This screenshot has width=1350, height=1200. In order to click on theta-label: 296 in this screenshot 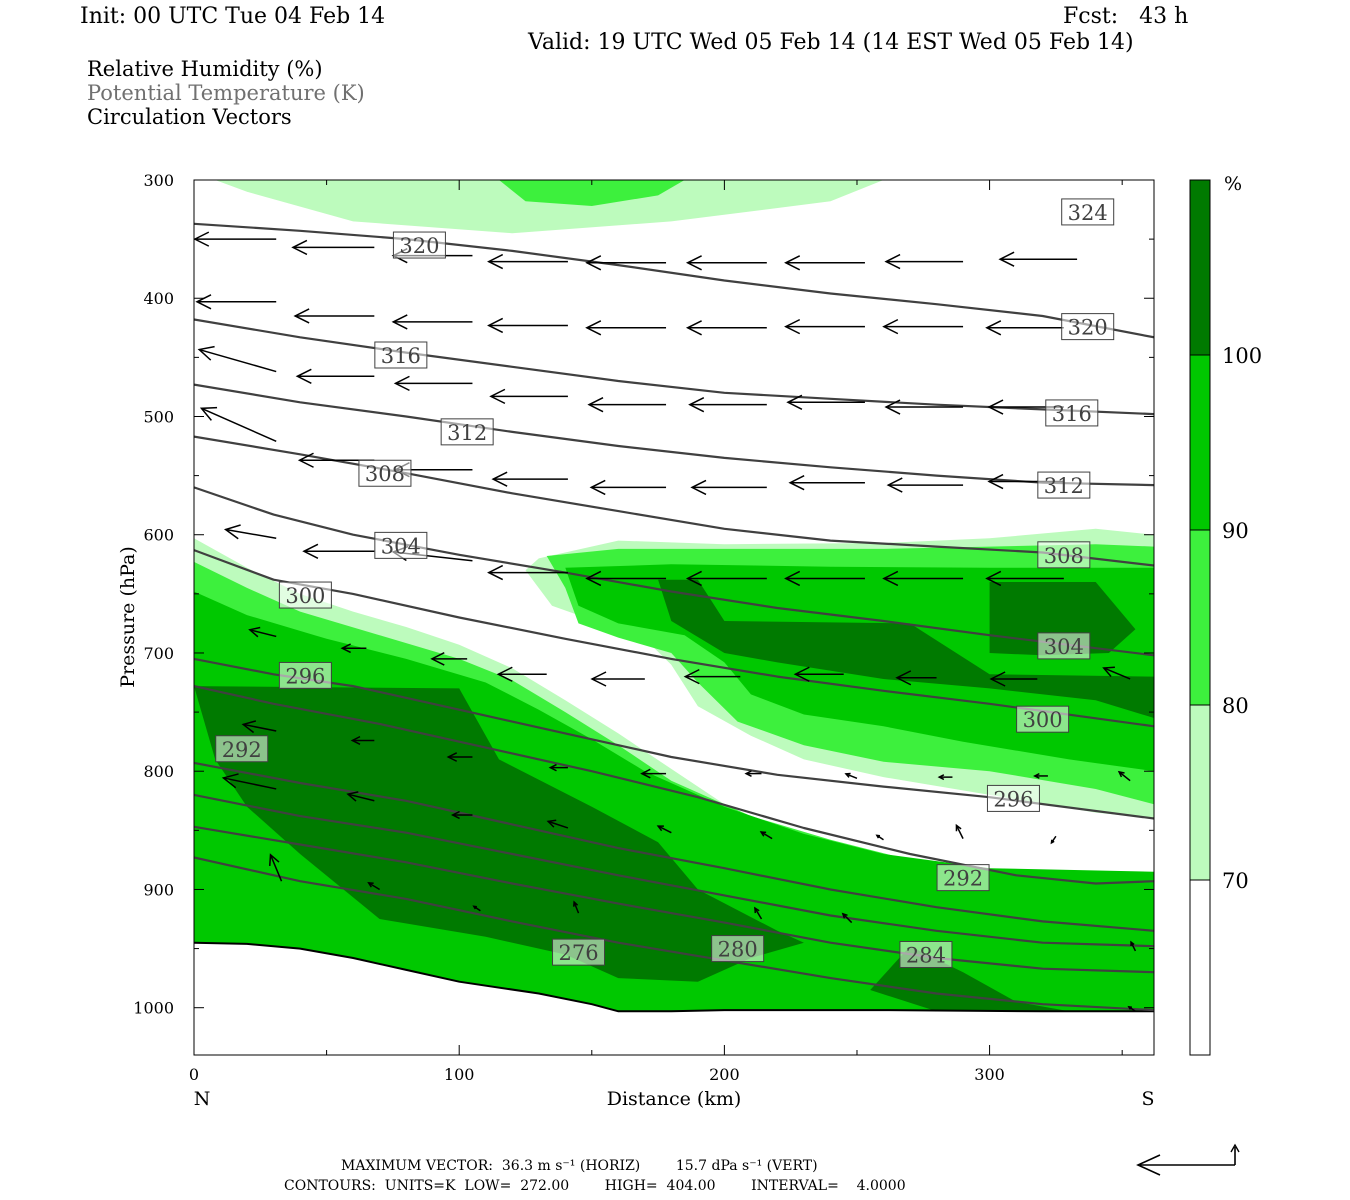, I will do `click(305, 675)`.